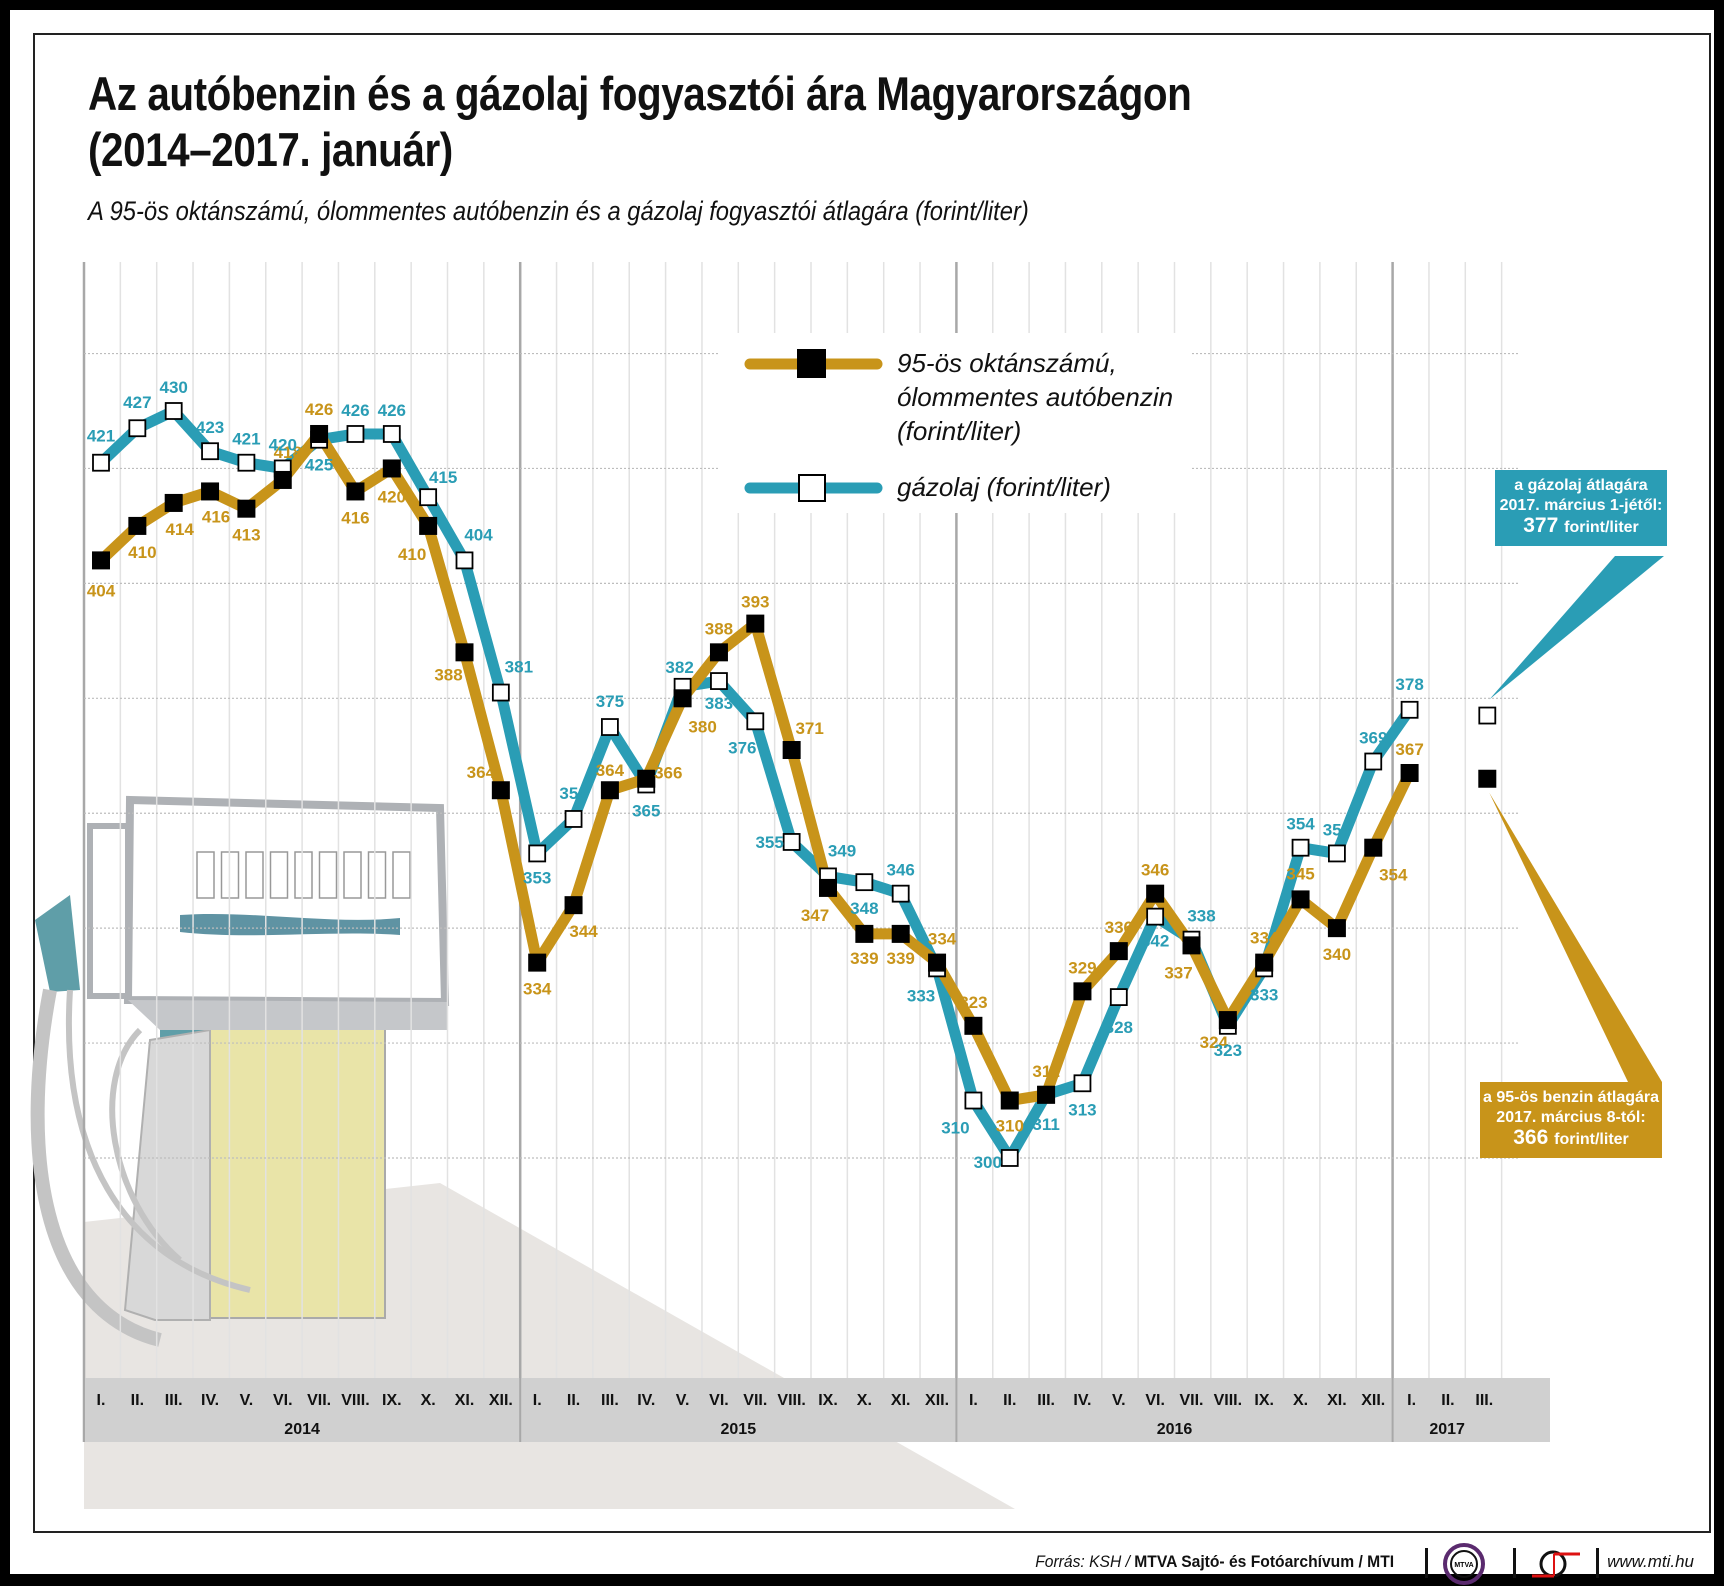  What do you see at coordinates (955, 1128) in the screenshot?
I see `diesel-value-label: 310` at bounding box center [955, 1128].